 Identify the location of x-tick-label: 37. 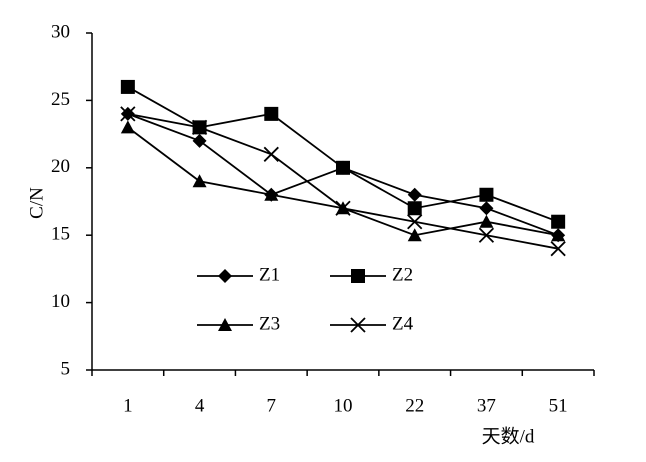
(486, 405).